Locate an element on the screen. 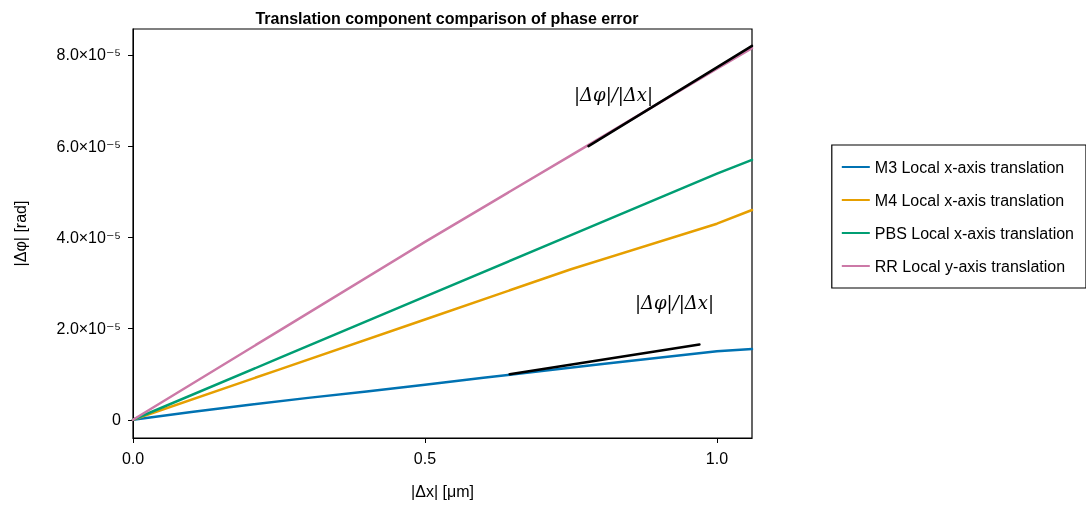 The width and height of the screenshot is (1086, 510). chart-title: Translation component comparison of phase error is located at coordinates (447, 18).